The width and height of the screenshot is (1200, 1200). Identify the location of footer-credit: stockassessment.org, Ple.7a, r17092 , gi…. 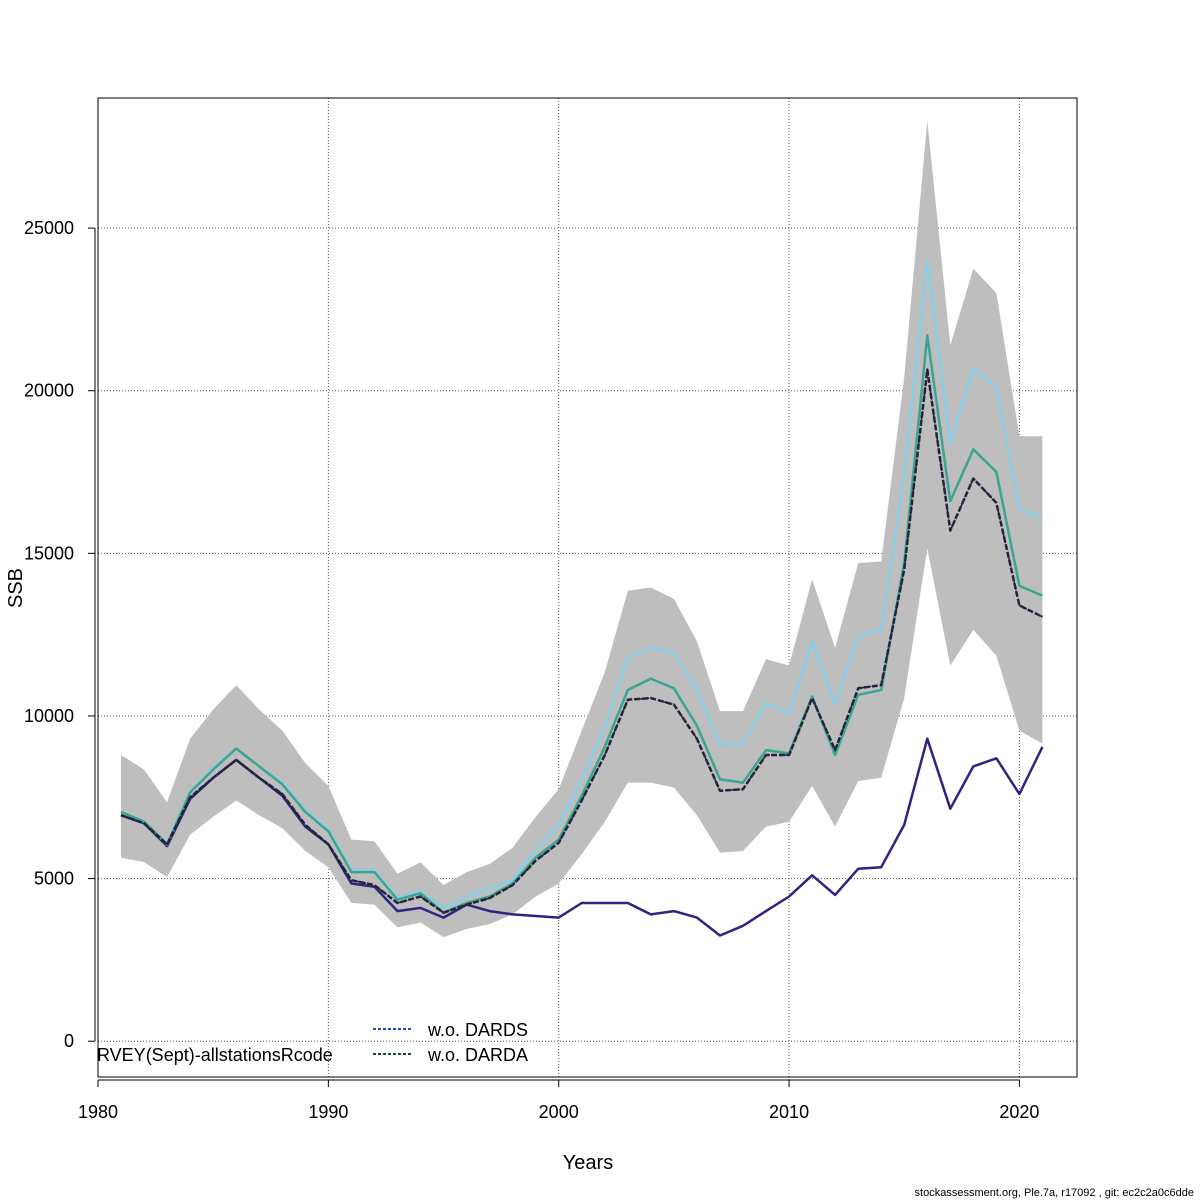
(1054, 1193).